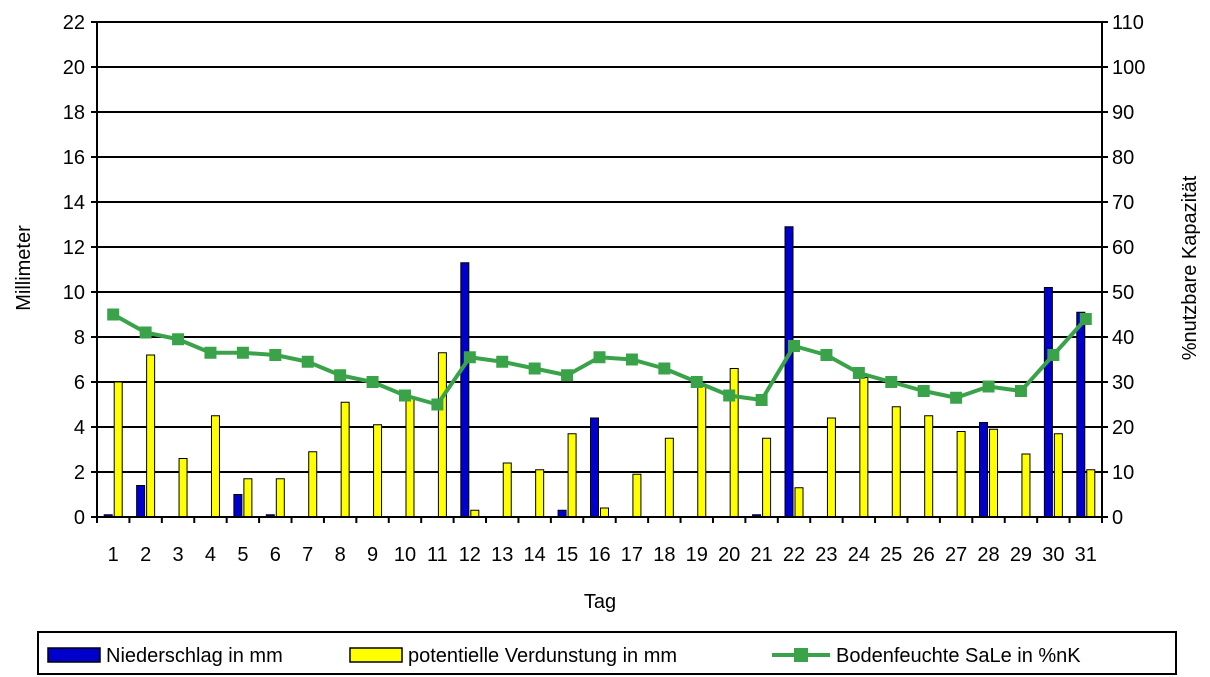 This screenshot has height=677, width=1210. I want to click on legend-marker-bodenfeuchte, so click(801, 655).